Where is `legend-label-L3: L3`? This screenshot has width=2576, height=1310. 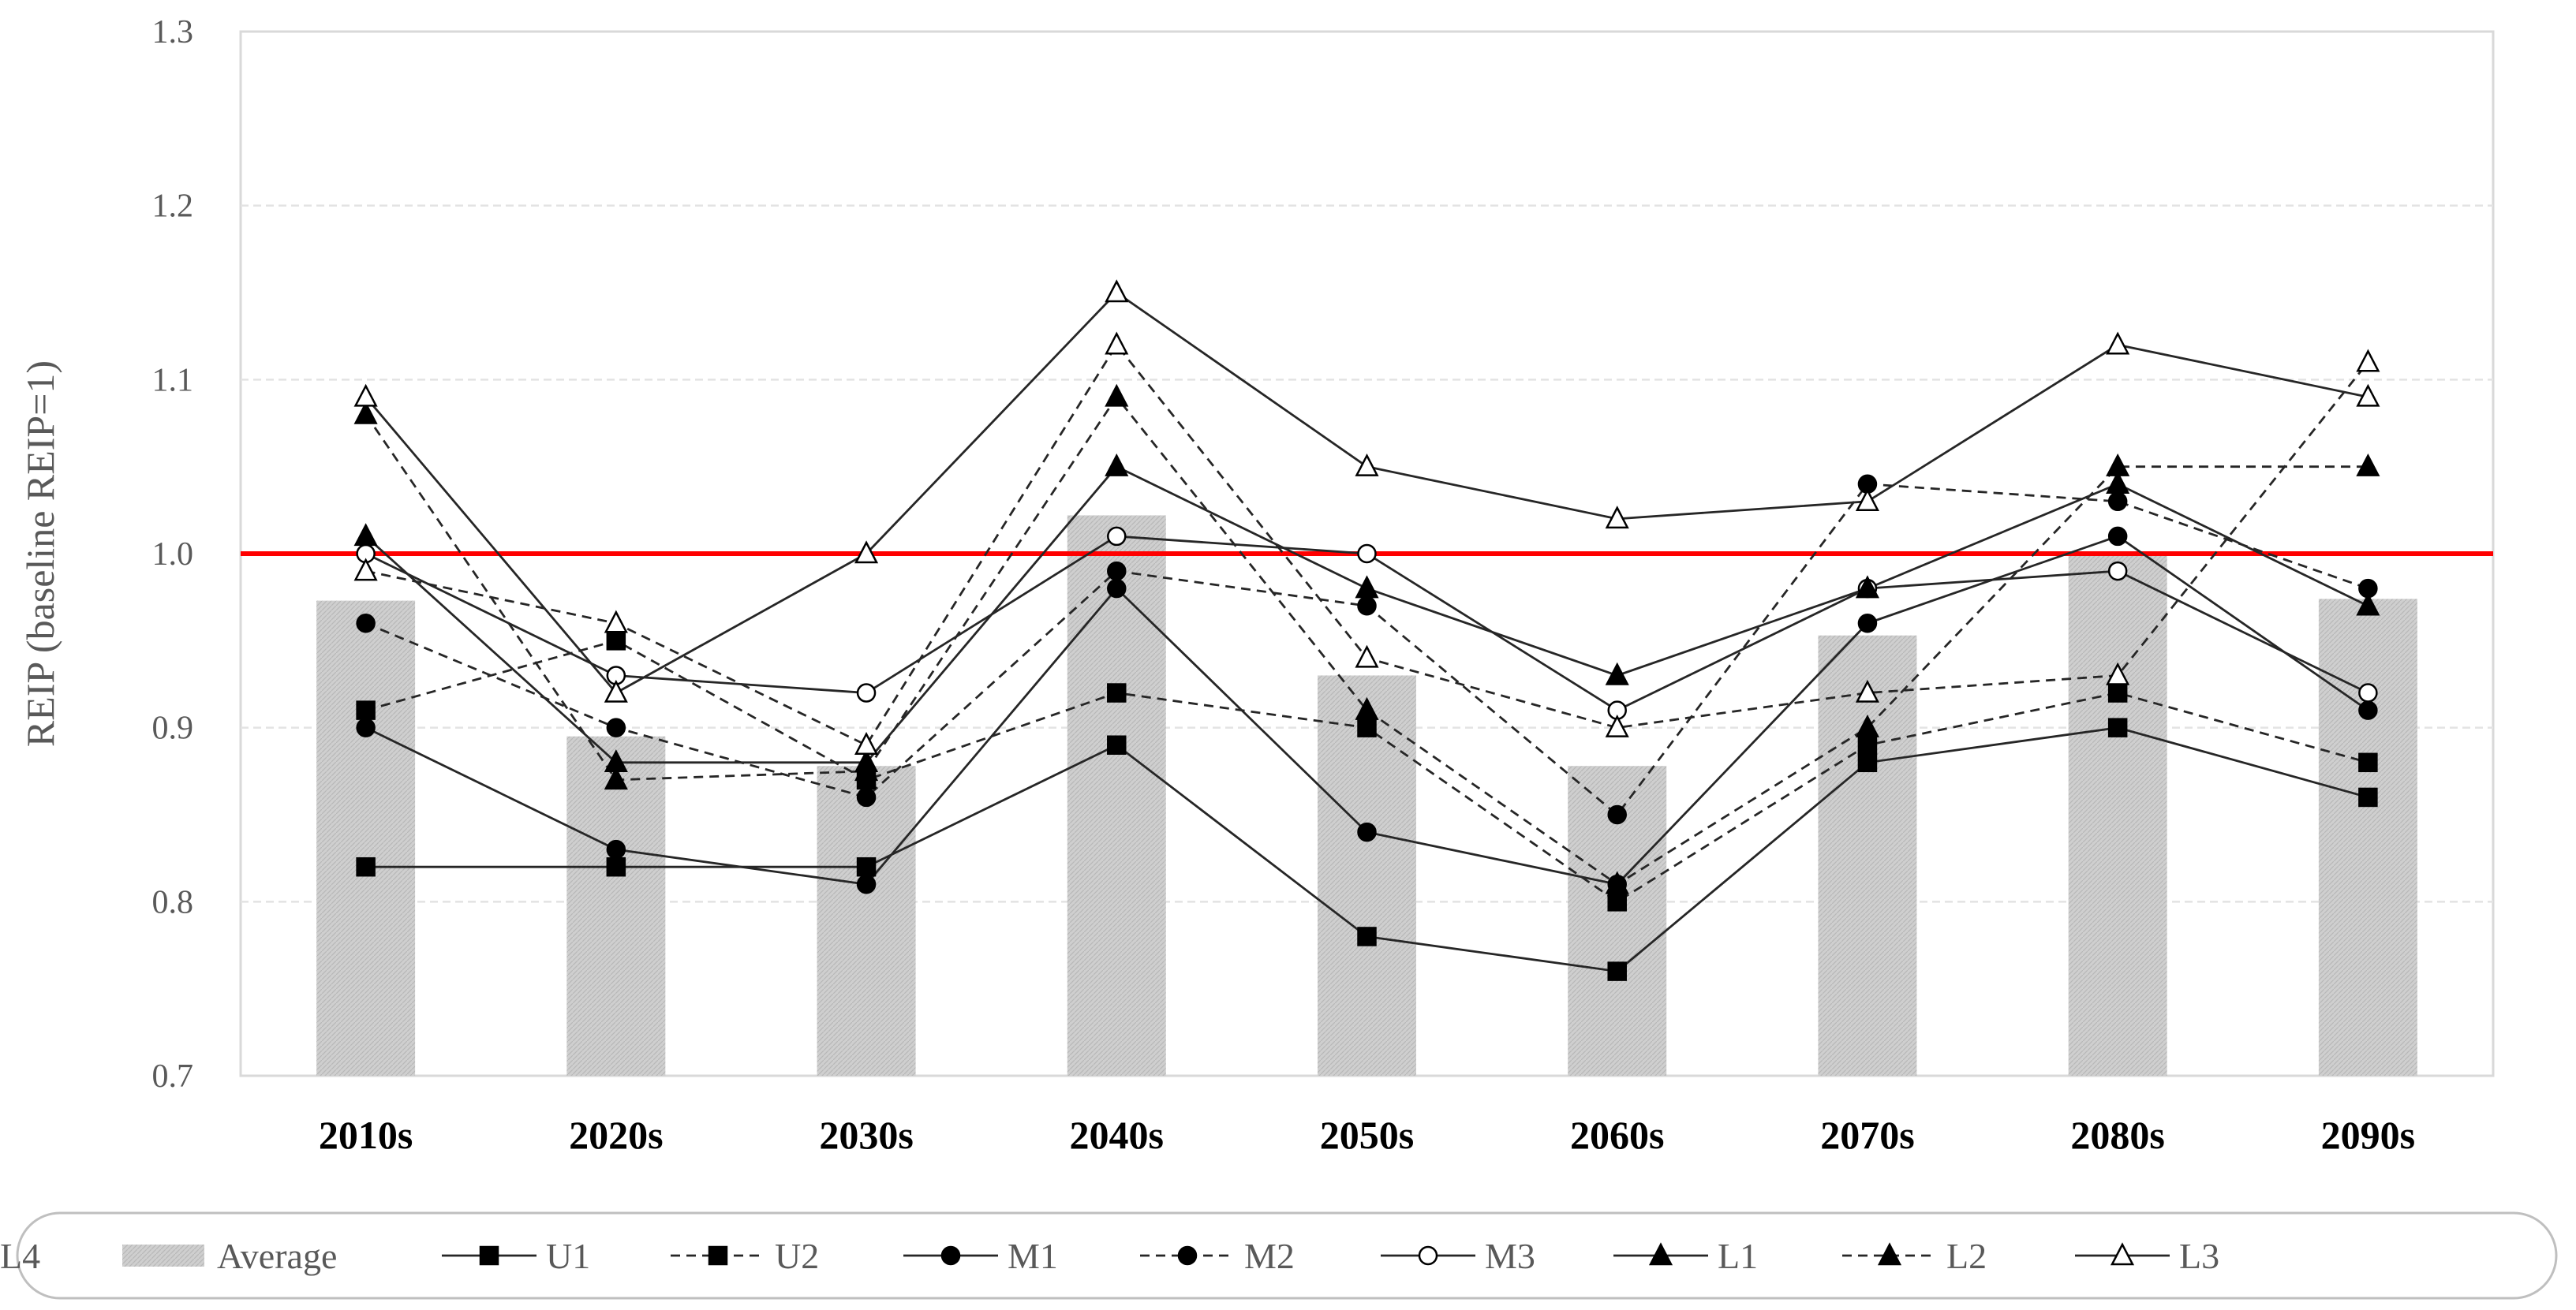
legend-label-L3: L3 is located at coordinates (2199, 1256).